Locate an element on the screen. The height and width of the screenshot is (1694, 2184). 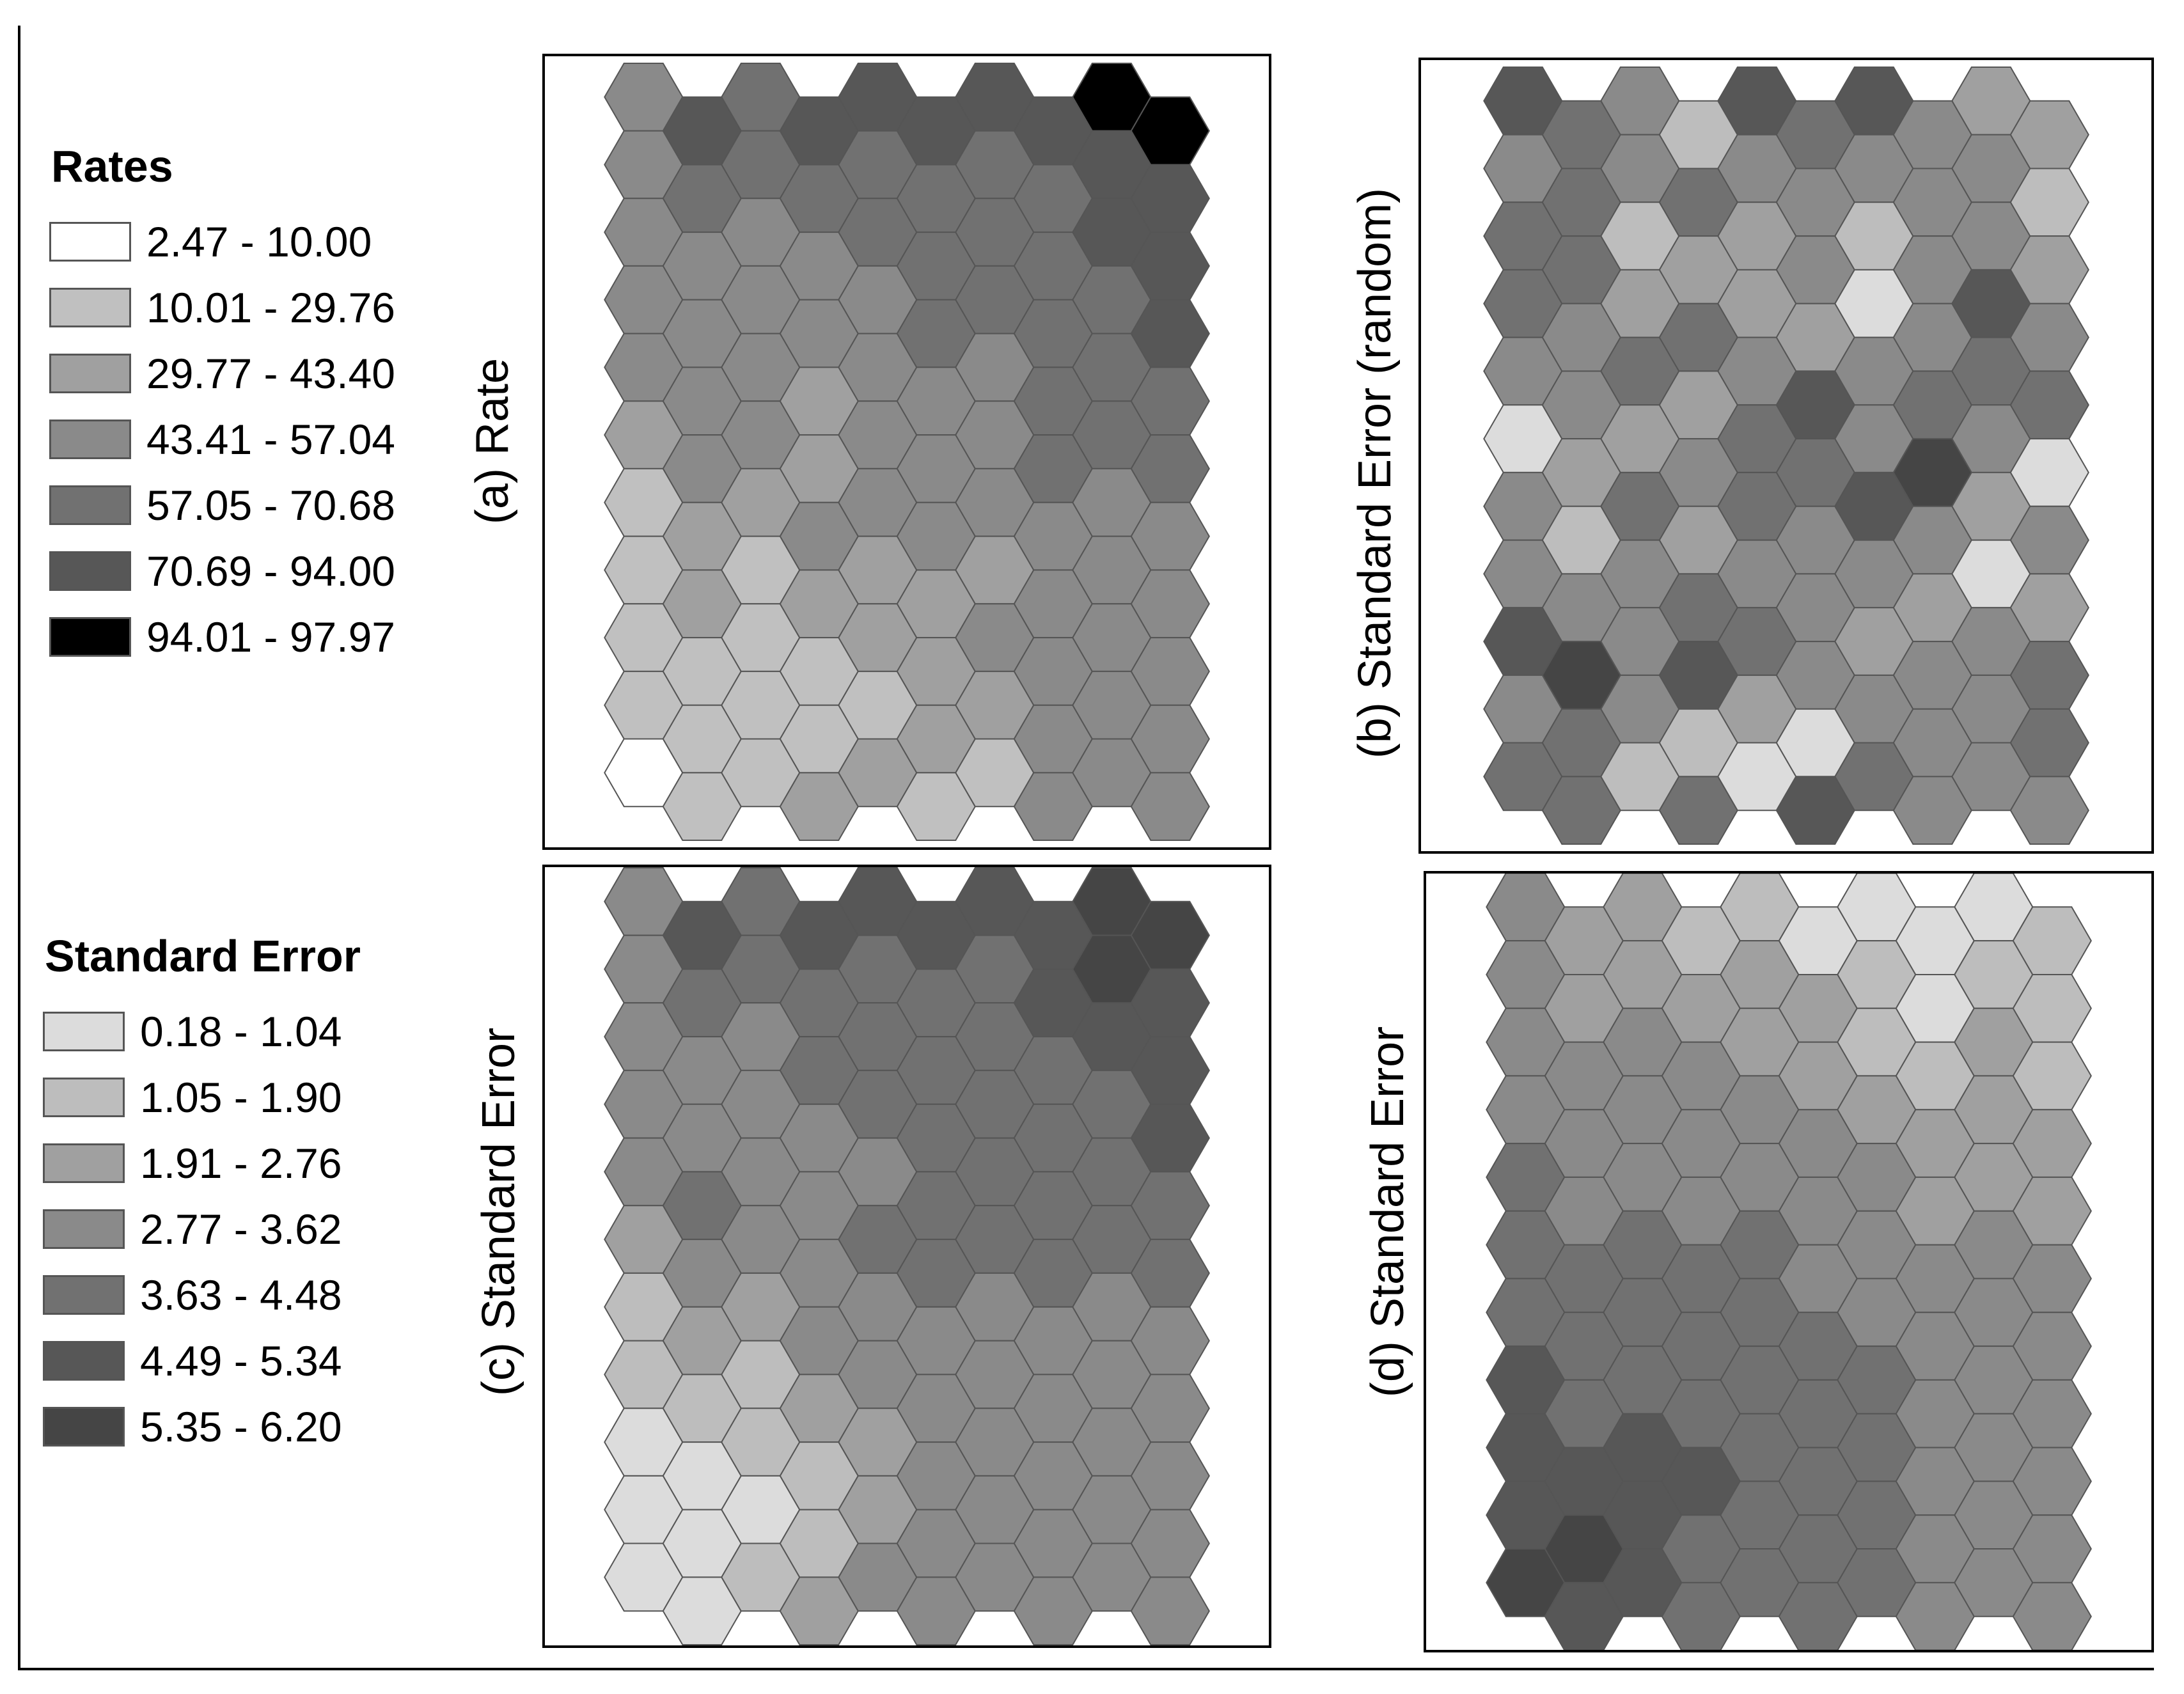
legend-standard-error-item: 2.77 - 3.62 is located at coordinates (192, 1229).